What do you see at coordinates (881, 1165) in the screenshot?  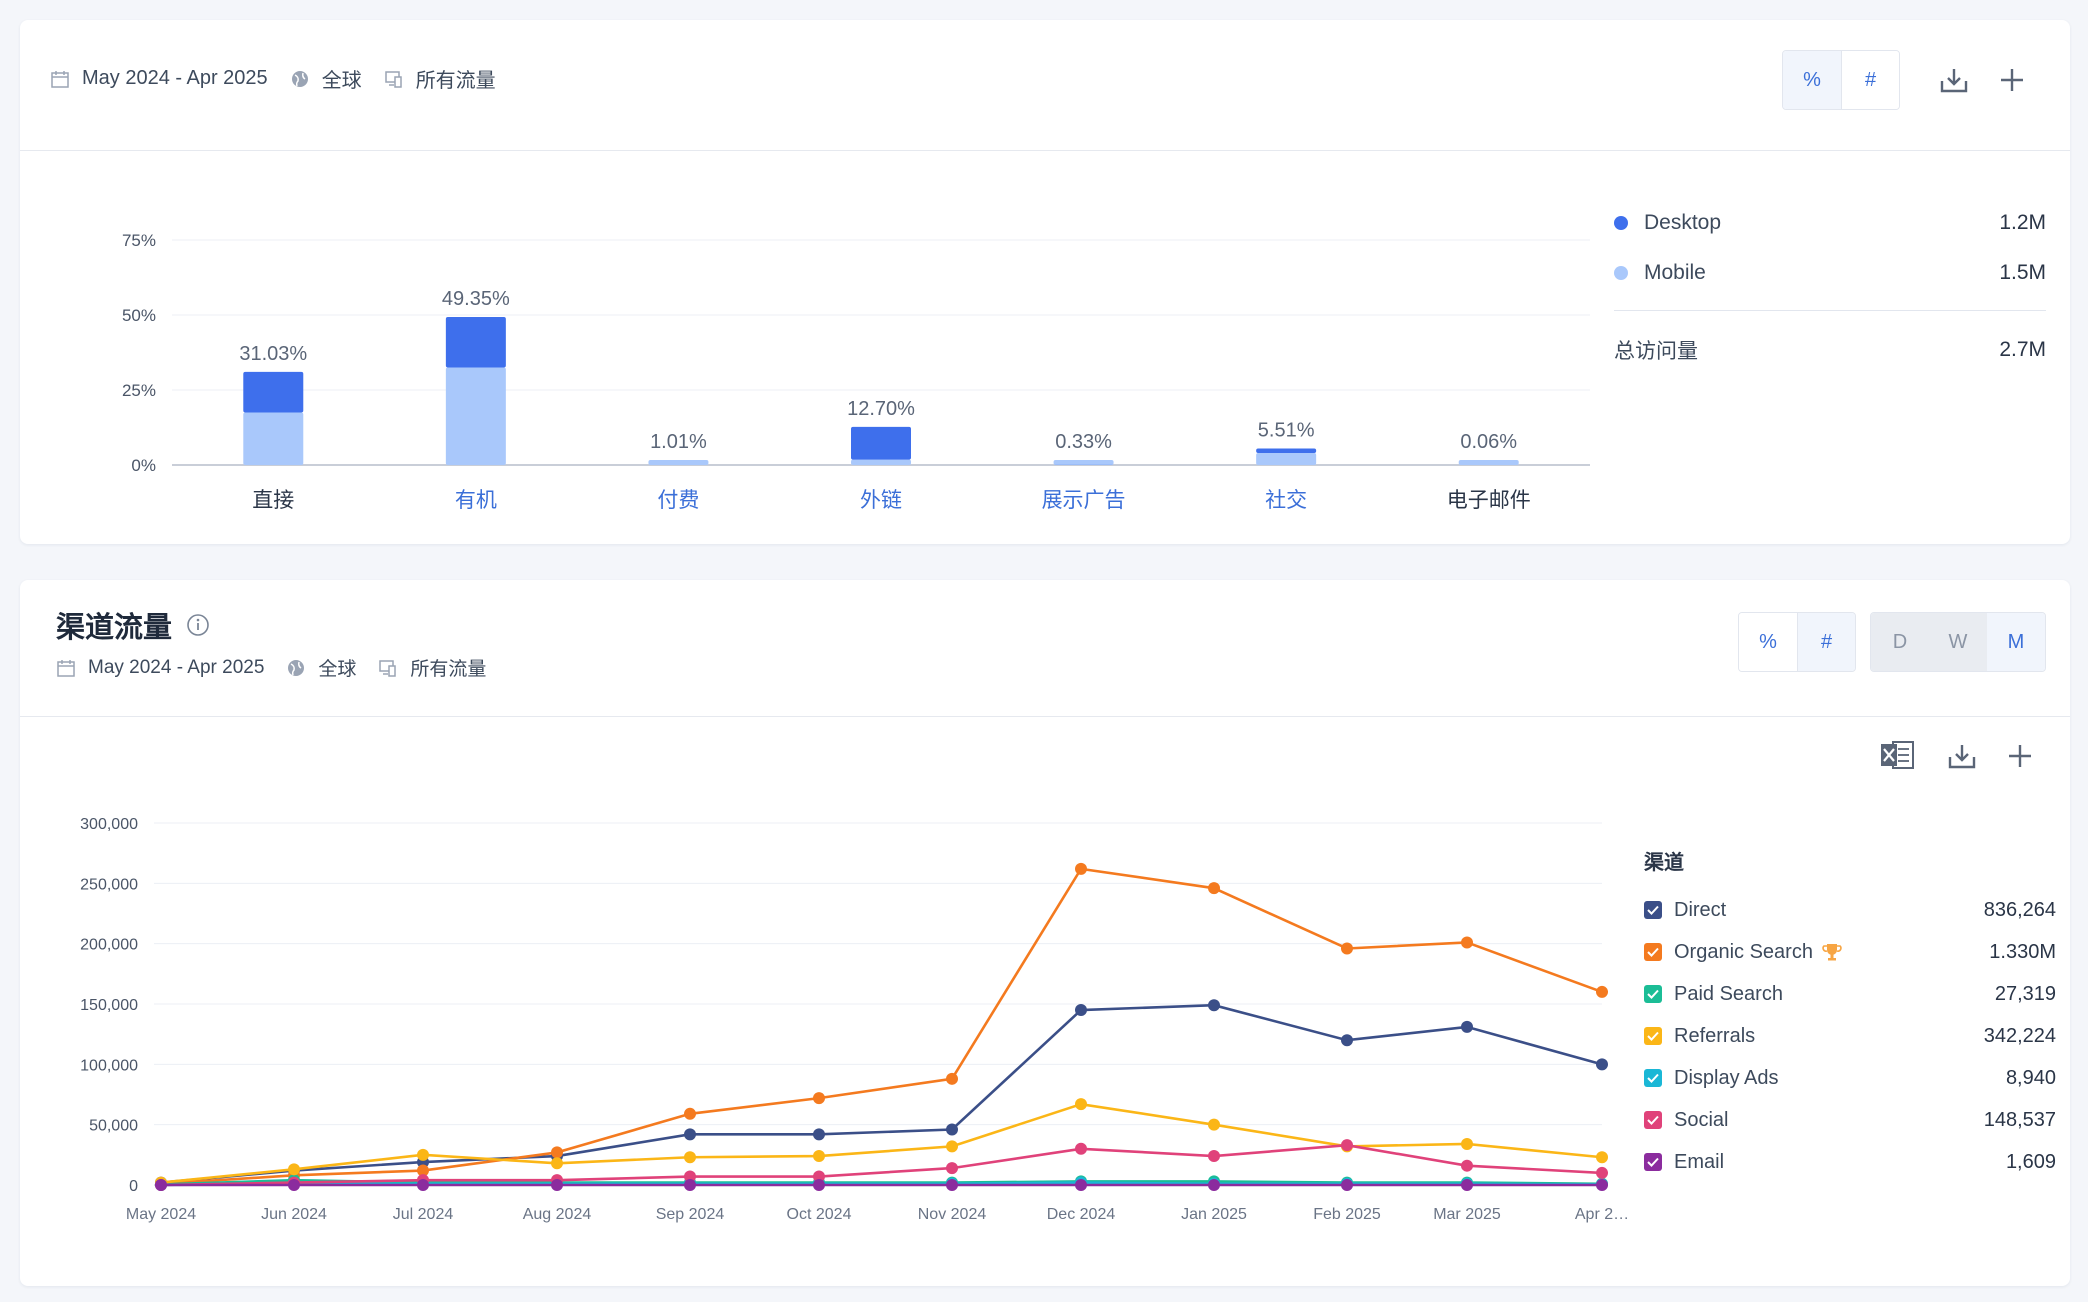 I see `series-line-social` at bounding box center [881, 1165].